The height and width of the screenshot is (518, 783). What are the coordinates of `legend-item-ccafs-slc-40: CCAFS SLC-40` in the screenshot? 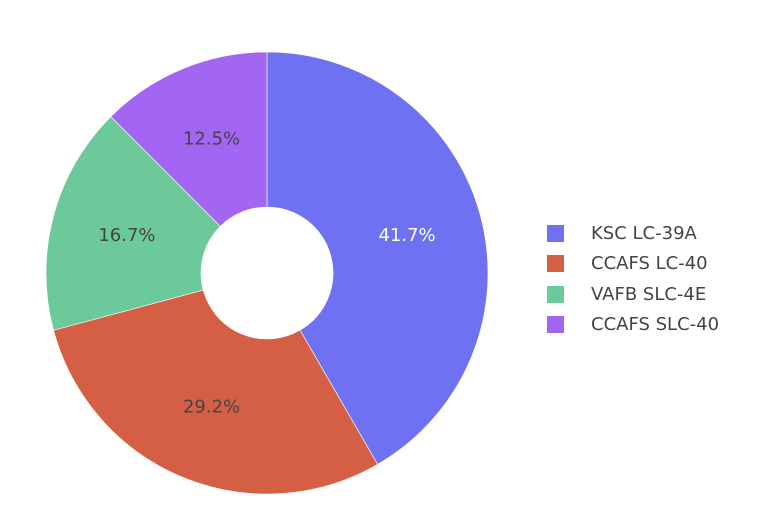 It's located at (657, 325).